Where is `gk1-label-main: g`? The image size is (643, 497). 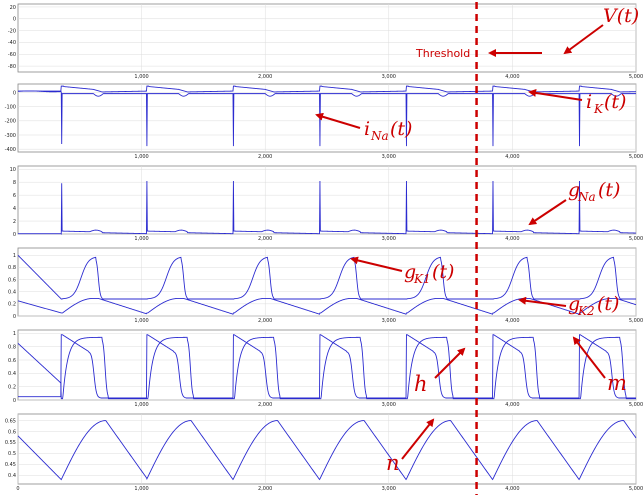 gk1-label-main: g is located at coordinates (410, 272).